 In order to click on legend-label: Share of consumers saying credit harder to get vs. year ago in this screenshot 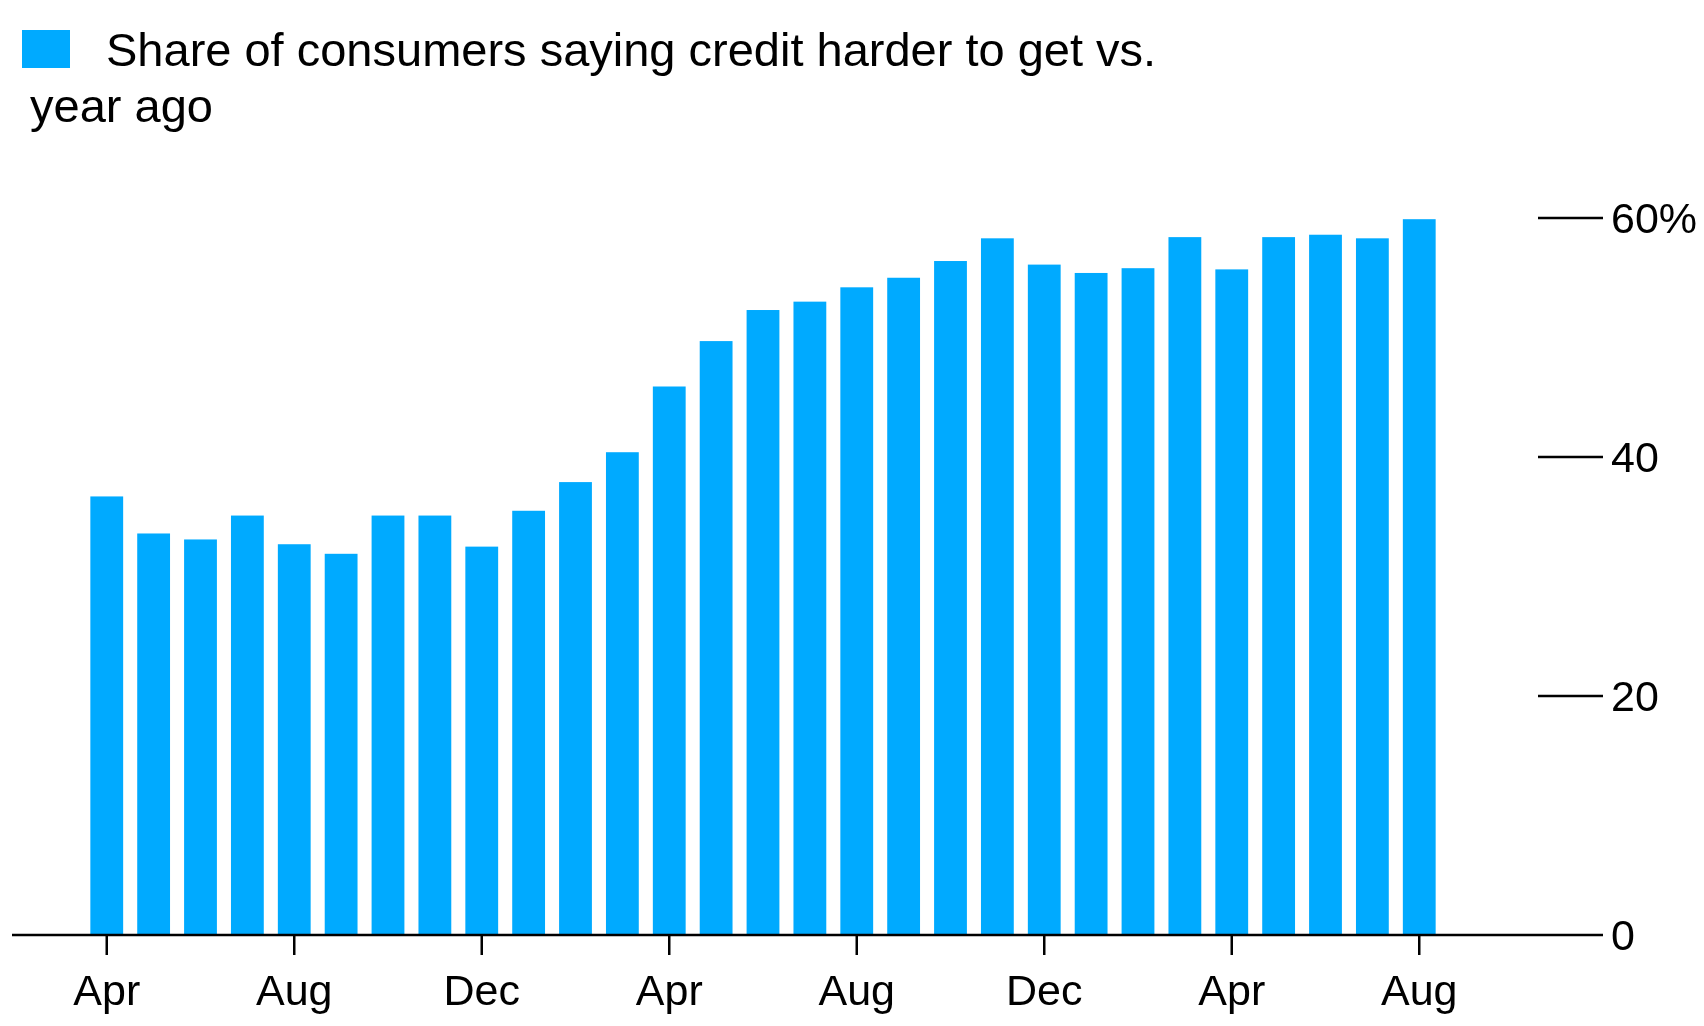, I will do `click(593, 77)`.